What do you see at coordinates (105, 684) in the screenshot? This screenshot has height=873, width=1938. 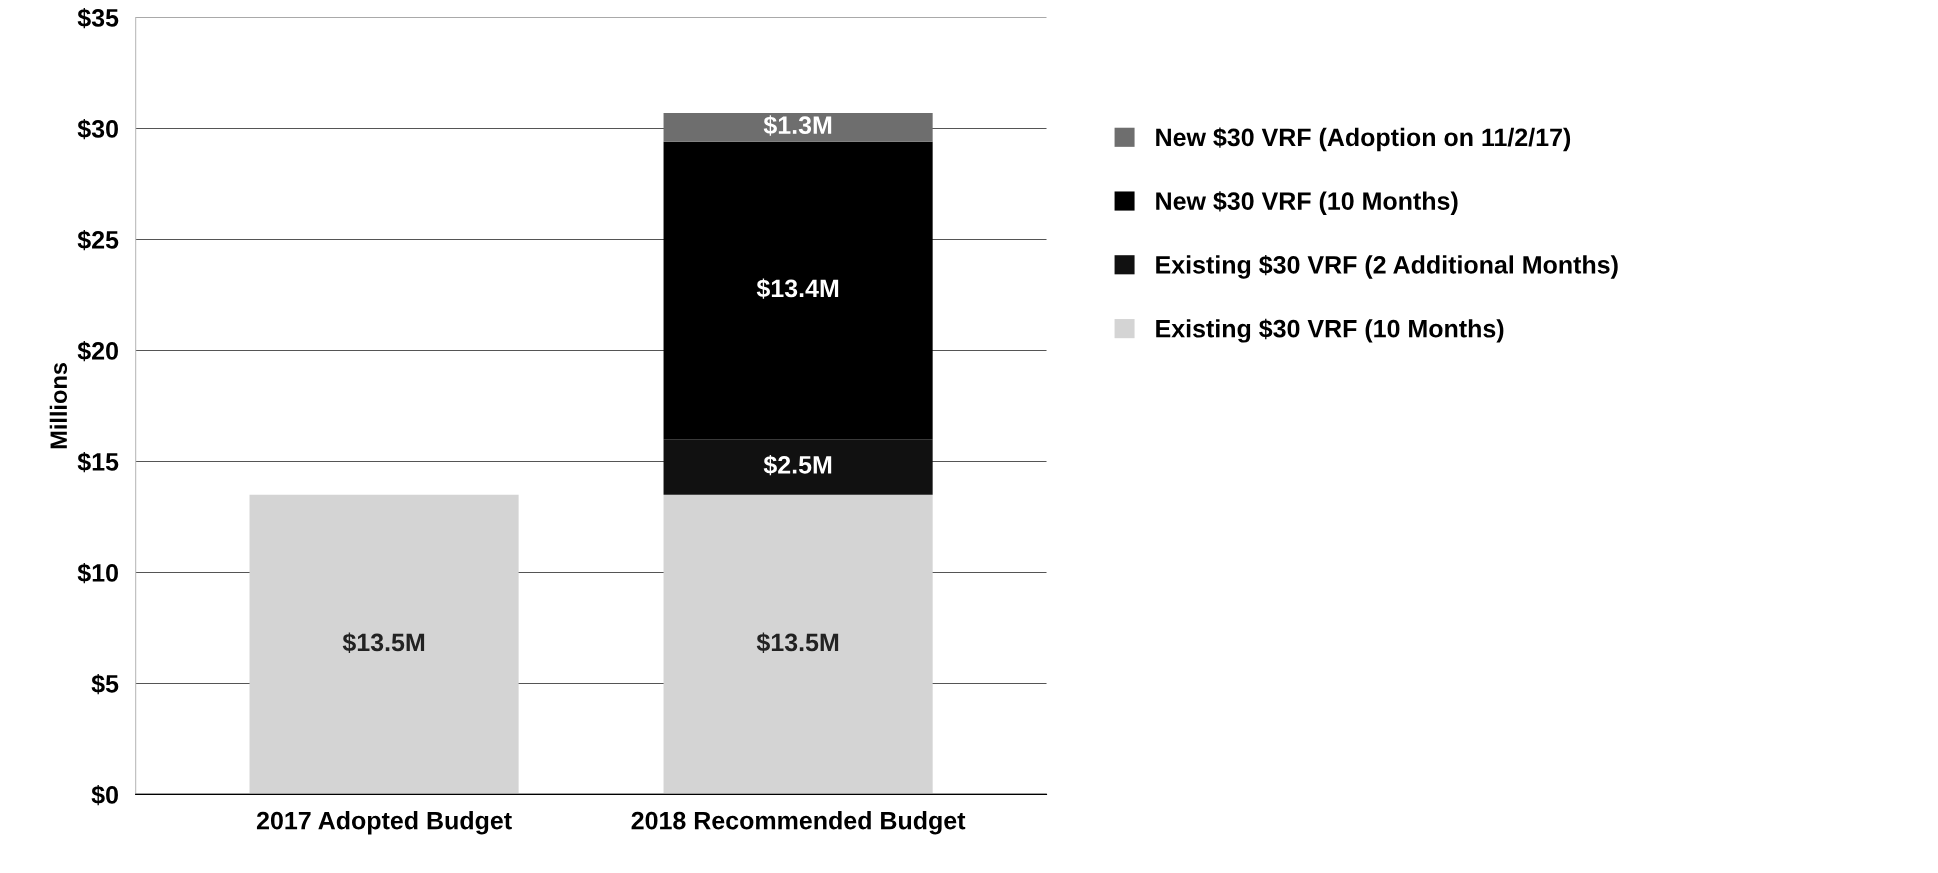 I see `y-tick-label: $5` at bounding box center [105, 684].